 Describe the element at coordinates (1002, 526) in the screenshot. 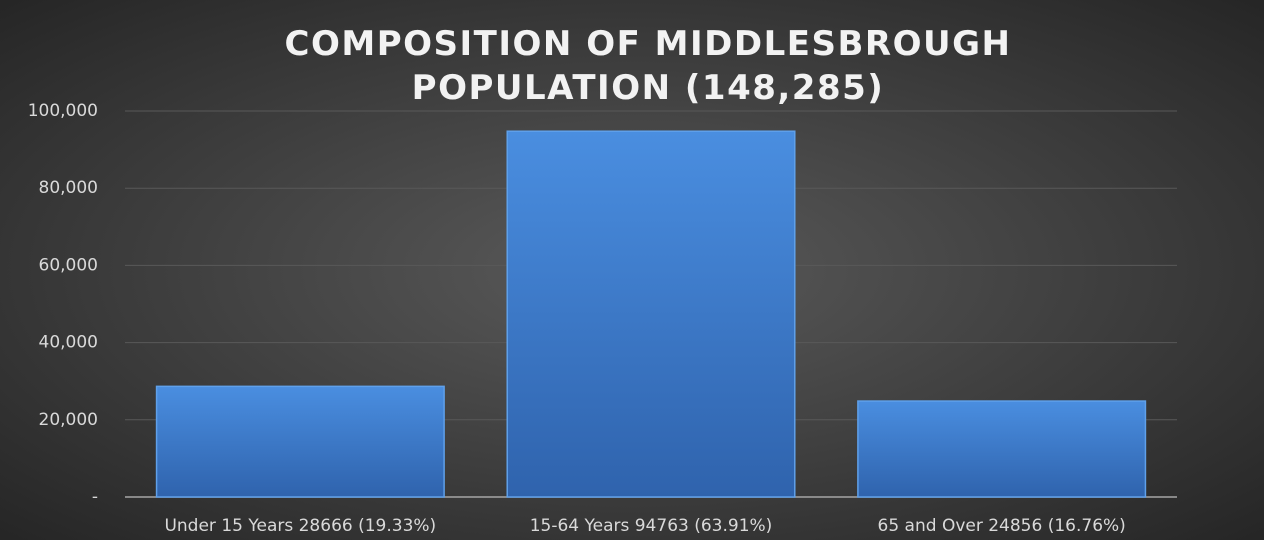

I see `x-tick-label: 65 and Over 24856 (16.76%)` at that location.